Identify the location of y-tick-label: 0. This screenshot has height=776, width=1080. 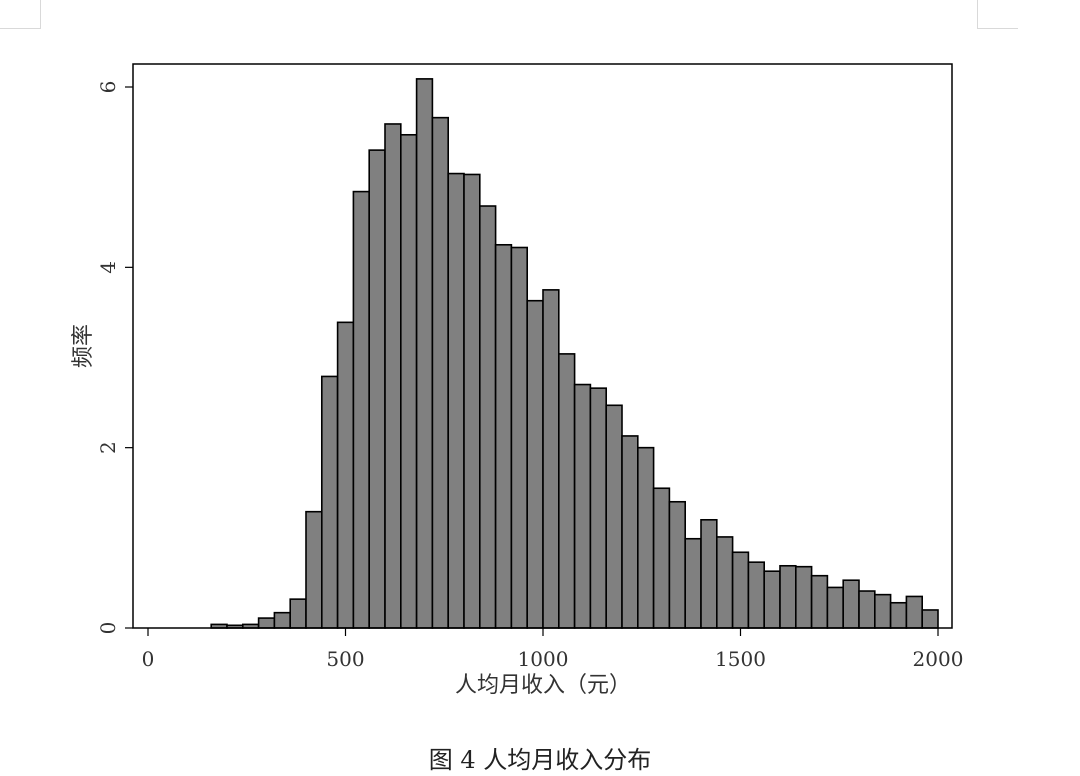
(108, 628).